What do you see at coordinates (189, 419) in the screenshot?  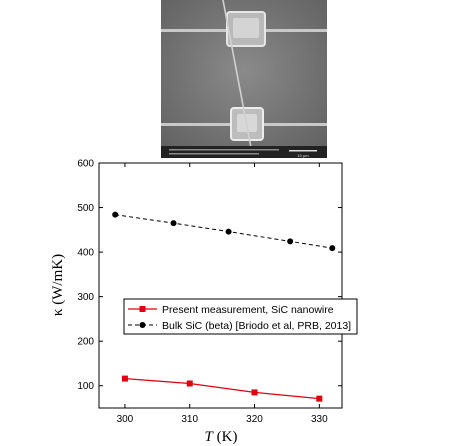 I see `x-tick-label: 310` at bounding box center [189, 419].